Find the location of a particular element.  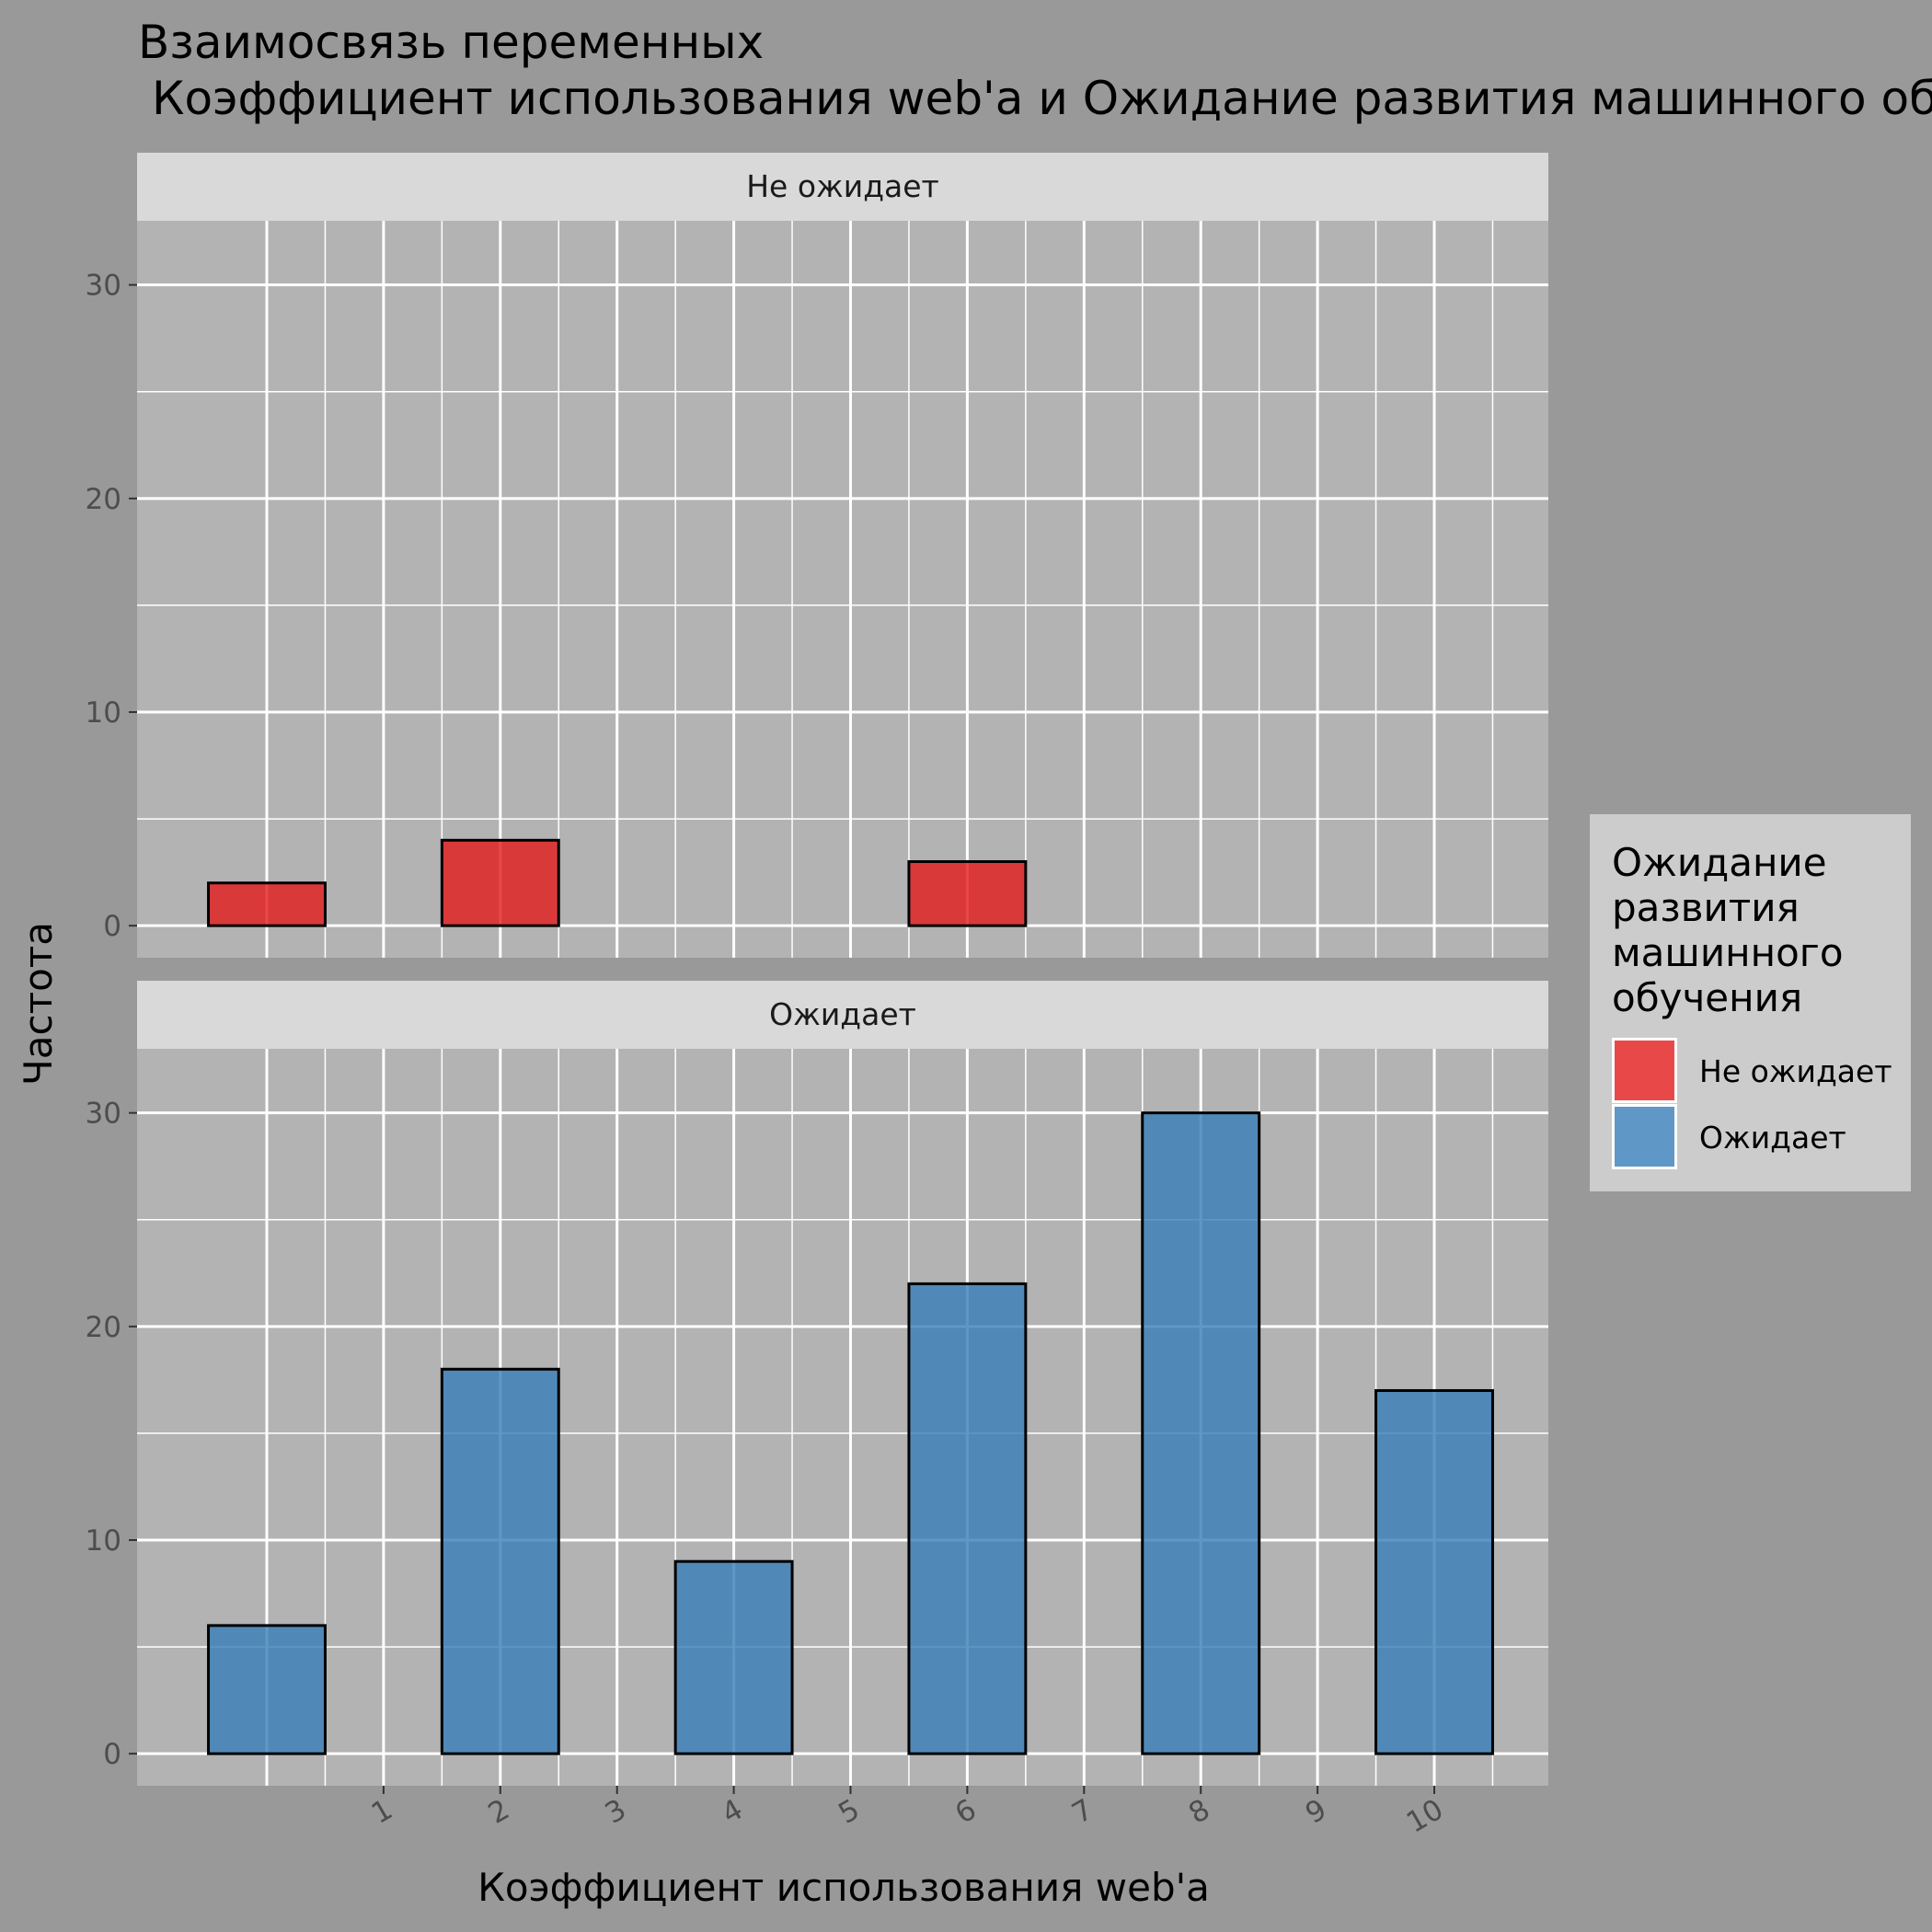

legend-label: Ожидает is located at coordinates (1772, 1138).